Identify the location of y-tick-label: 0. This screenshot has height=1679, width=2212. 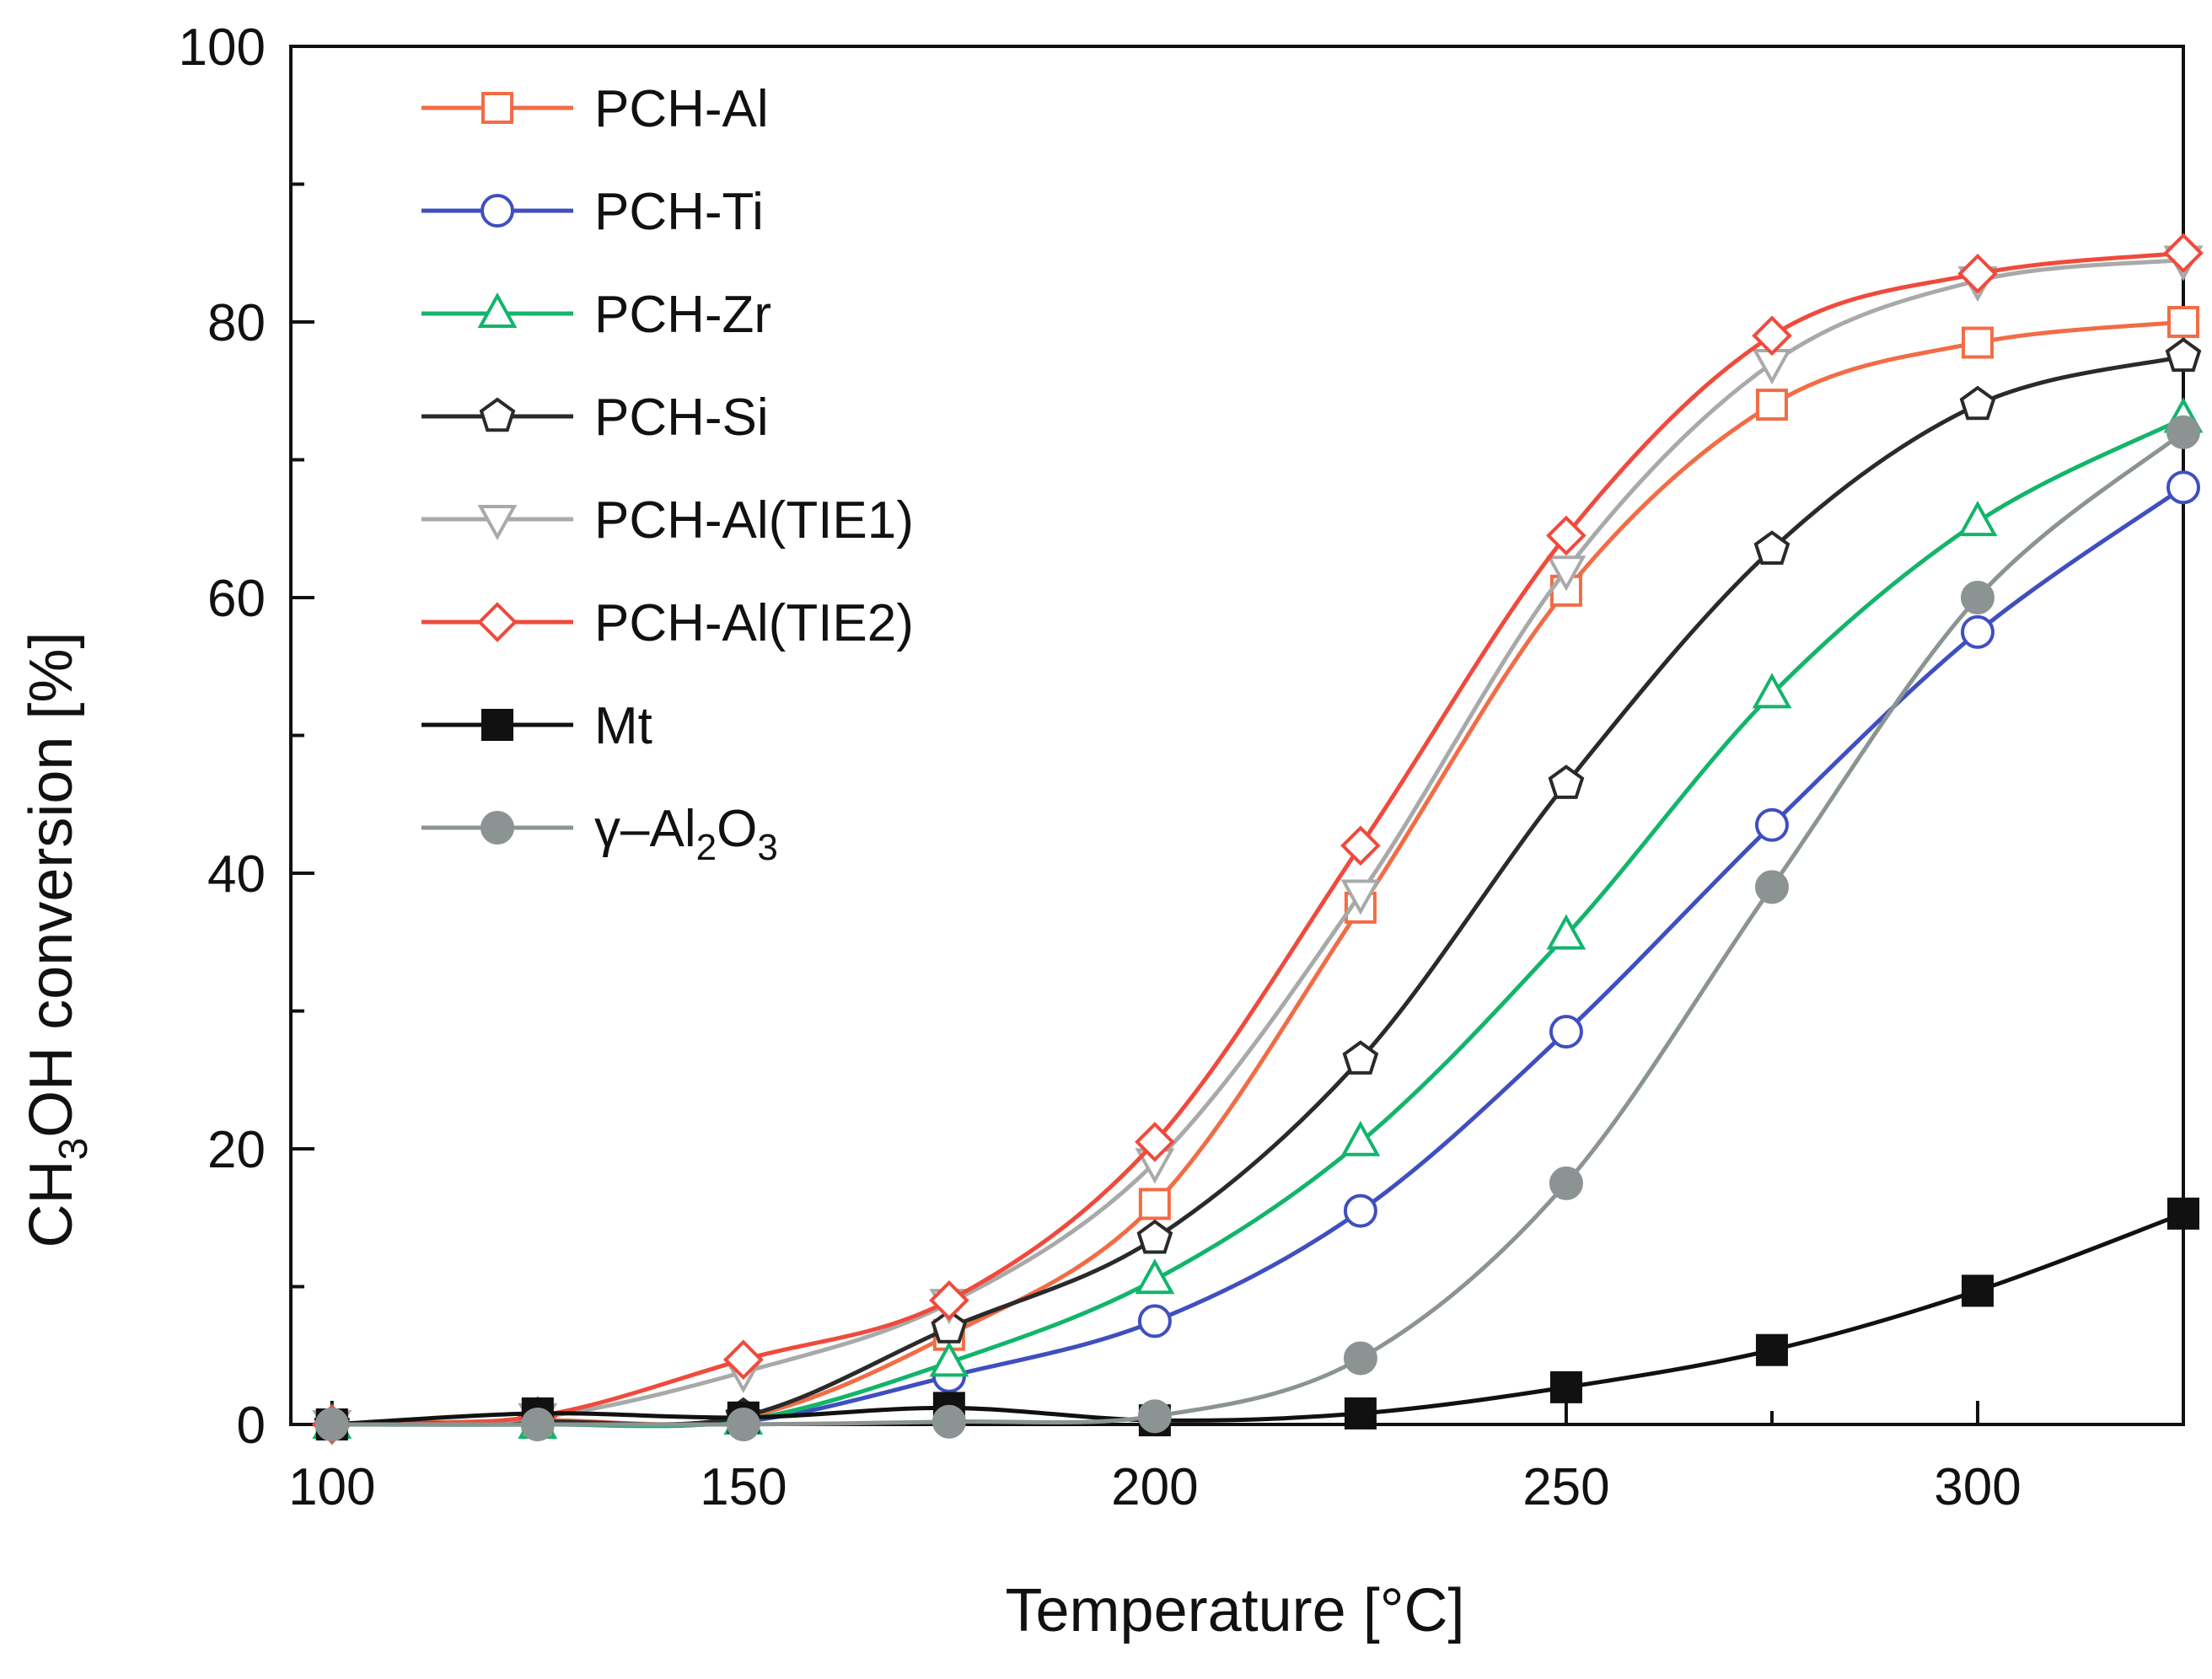
(251, 1426).